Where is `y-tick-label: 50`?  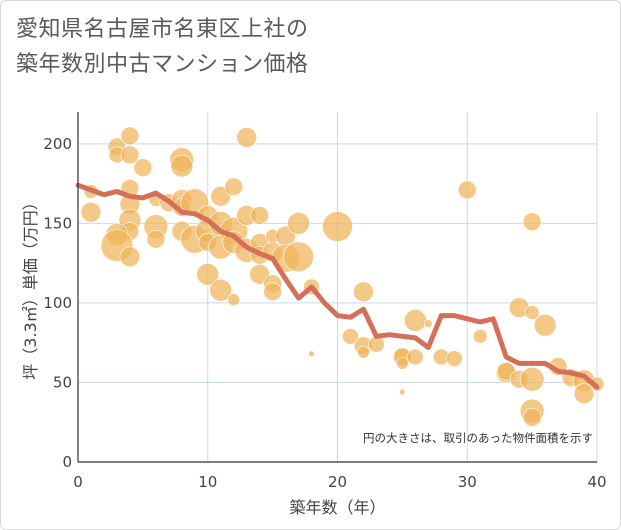 y-tick-label: 50 is located at coordinates (62, 382).